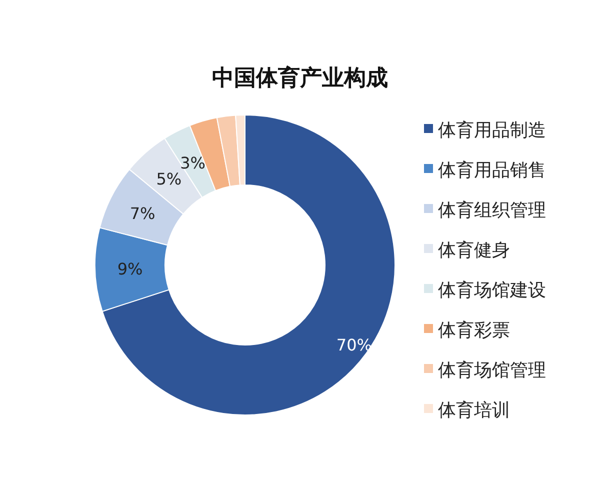 The width and height of the screenshot is (600, 480). I want to click on data-label: 70%, so click(354, 344).